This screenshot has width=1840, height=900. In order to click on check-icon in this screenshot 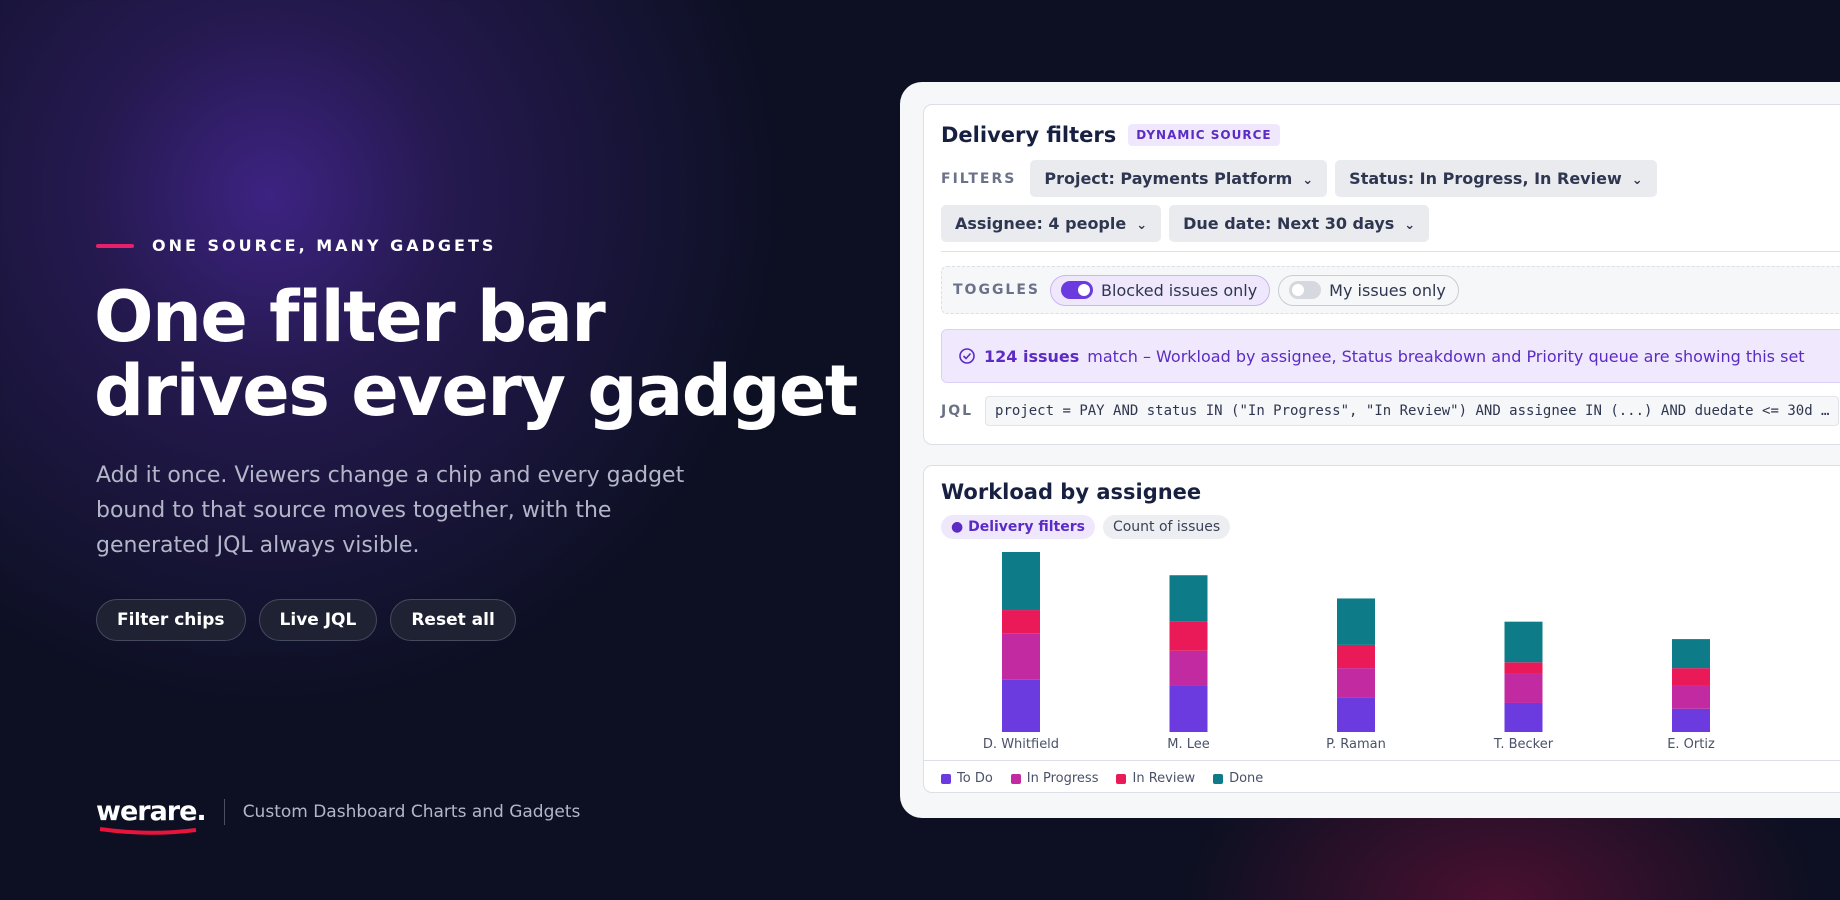, I will do `click(967, 356)`.